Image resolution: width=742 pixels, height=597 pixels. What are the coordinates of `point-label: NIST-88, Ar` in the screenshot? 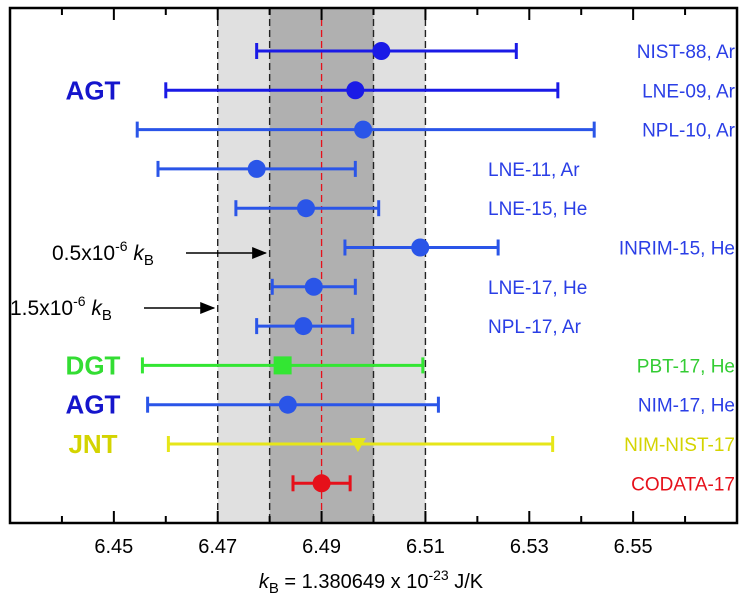 It's located at (686, 52).